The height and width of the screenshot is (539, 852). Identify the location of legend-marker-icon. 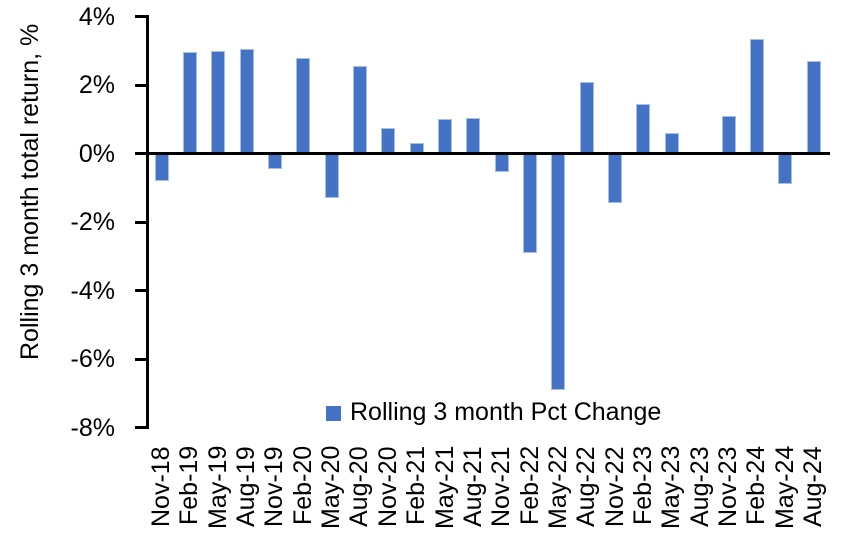
(333, 413).